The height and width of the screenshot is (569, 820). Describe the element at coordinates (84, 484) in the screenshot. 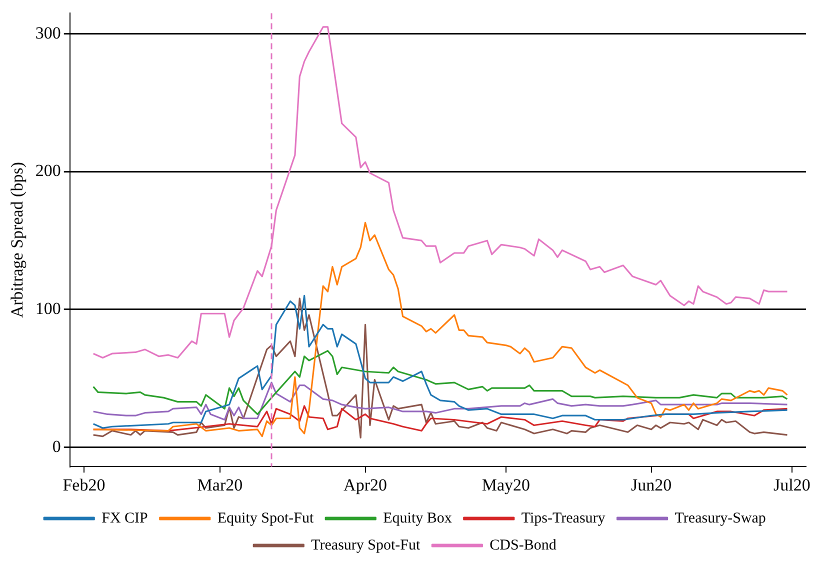

I see `x-tick-label: Feb20` at that location.